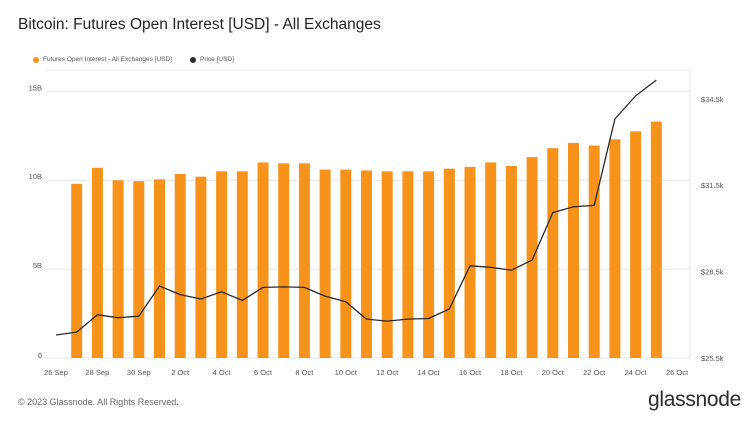 This screenshot has width=750, height=421. What do you see at coordinates (656, 239) in the screenshot?
I see `bar-25-oct` at bounding box center [656, 239].